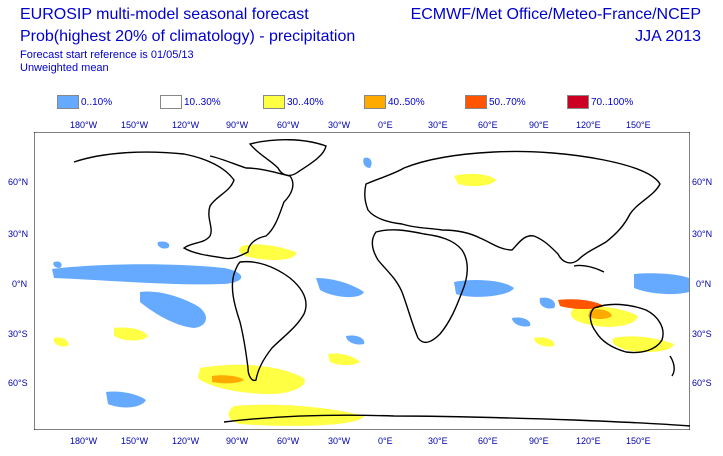 The height and width of the screenshot is (456, 723). I want to click on season-label: JJA 2013, so click(668, 36).